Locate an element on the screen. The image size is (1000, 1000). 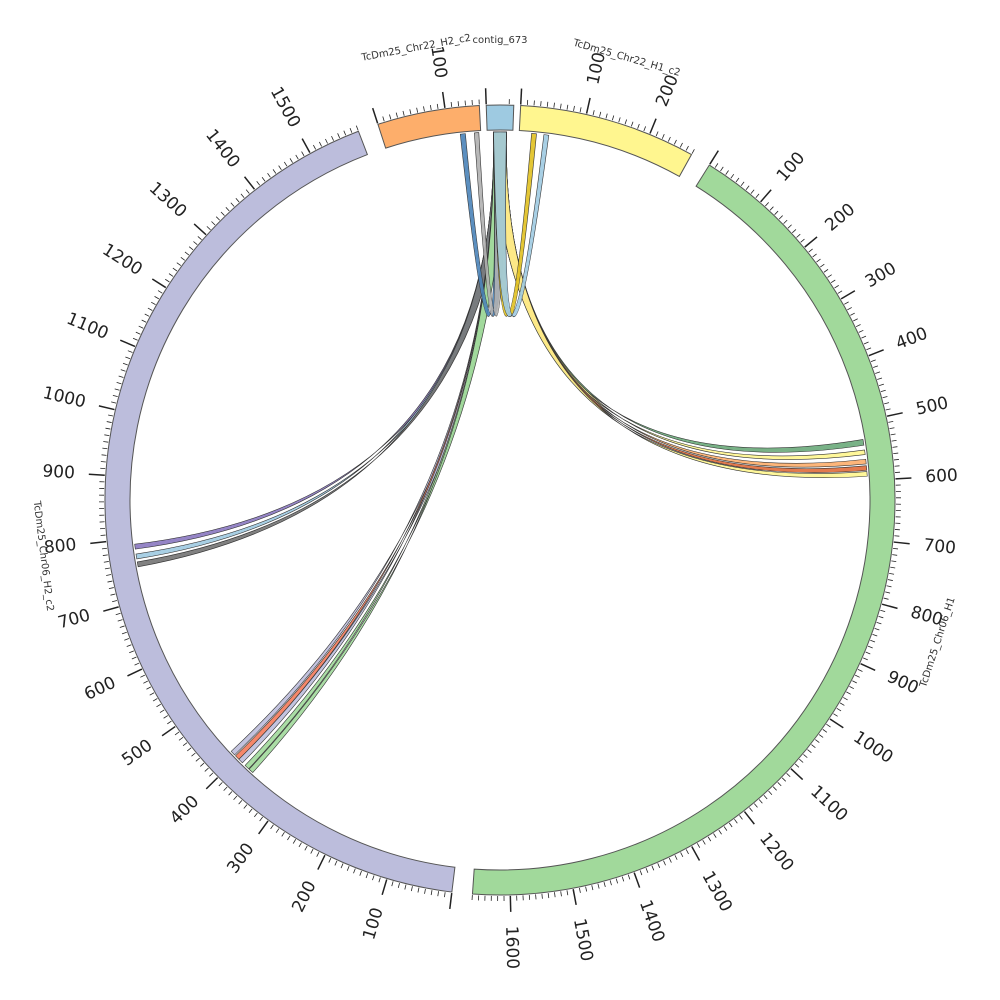
tick-label: 700 is located at coordinates (74, 619).